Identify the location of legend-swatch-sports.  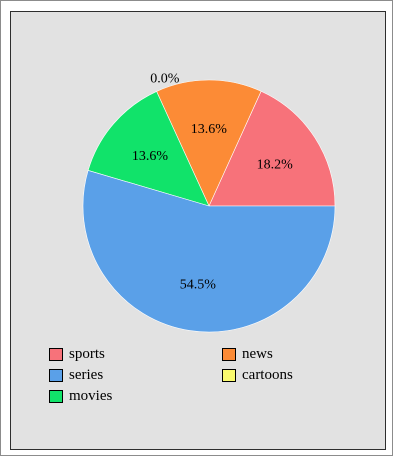
(56, 354).